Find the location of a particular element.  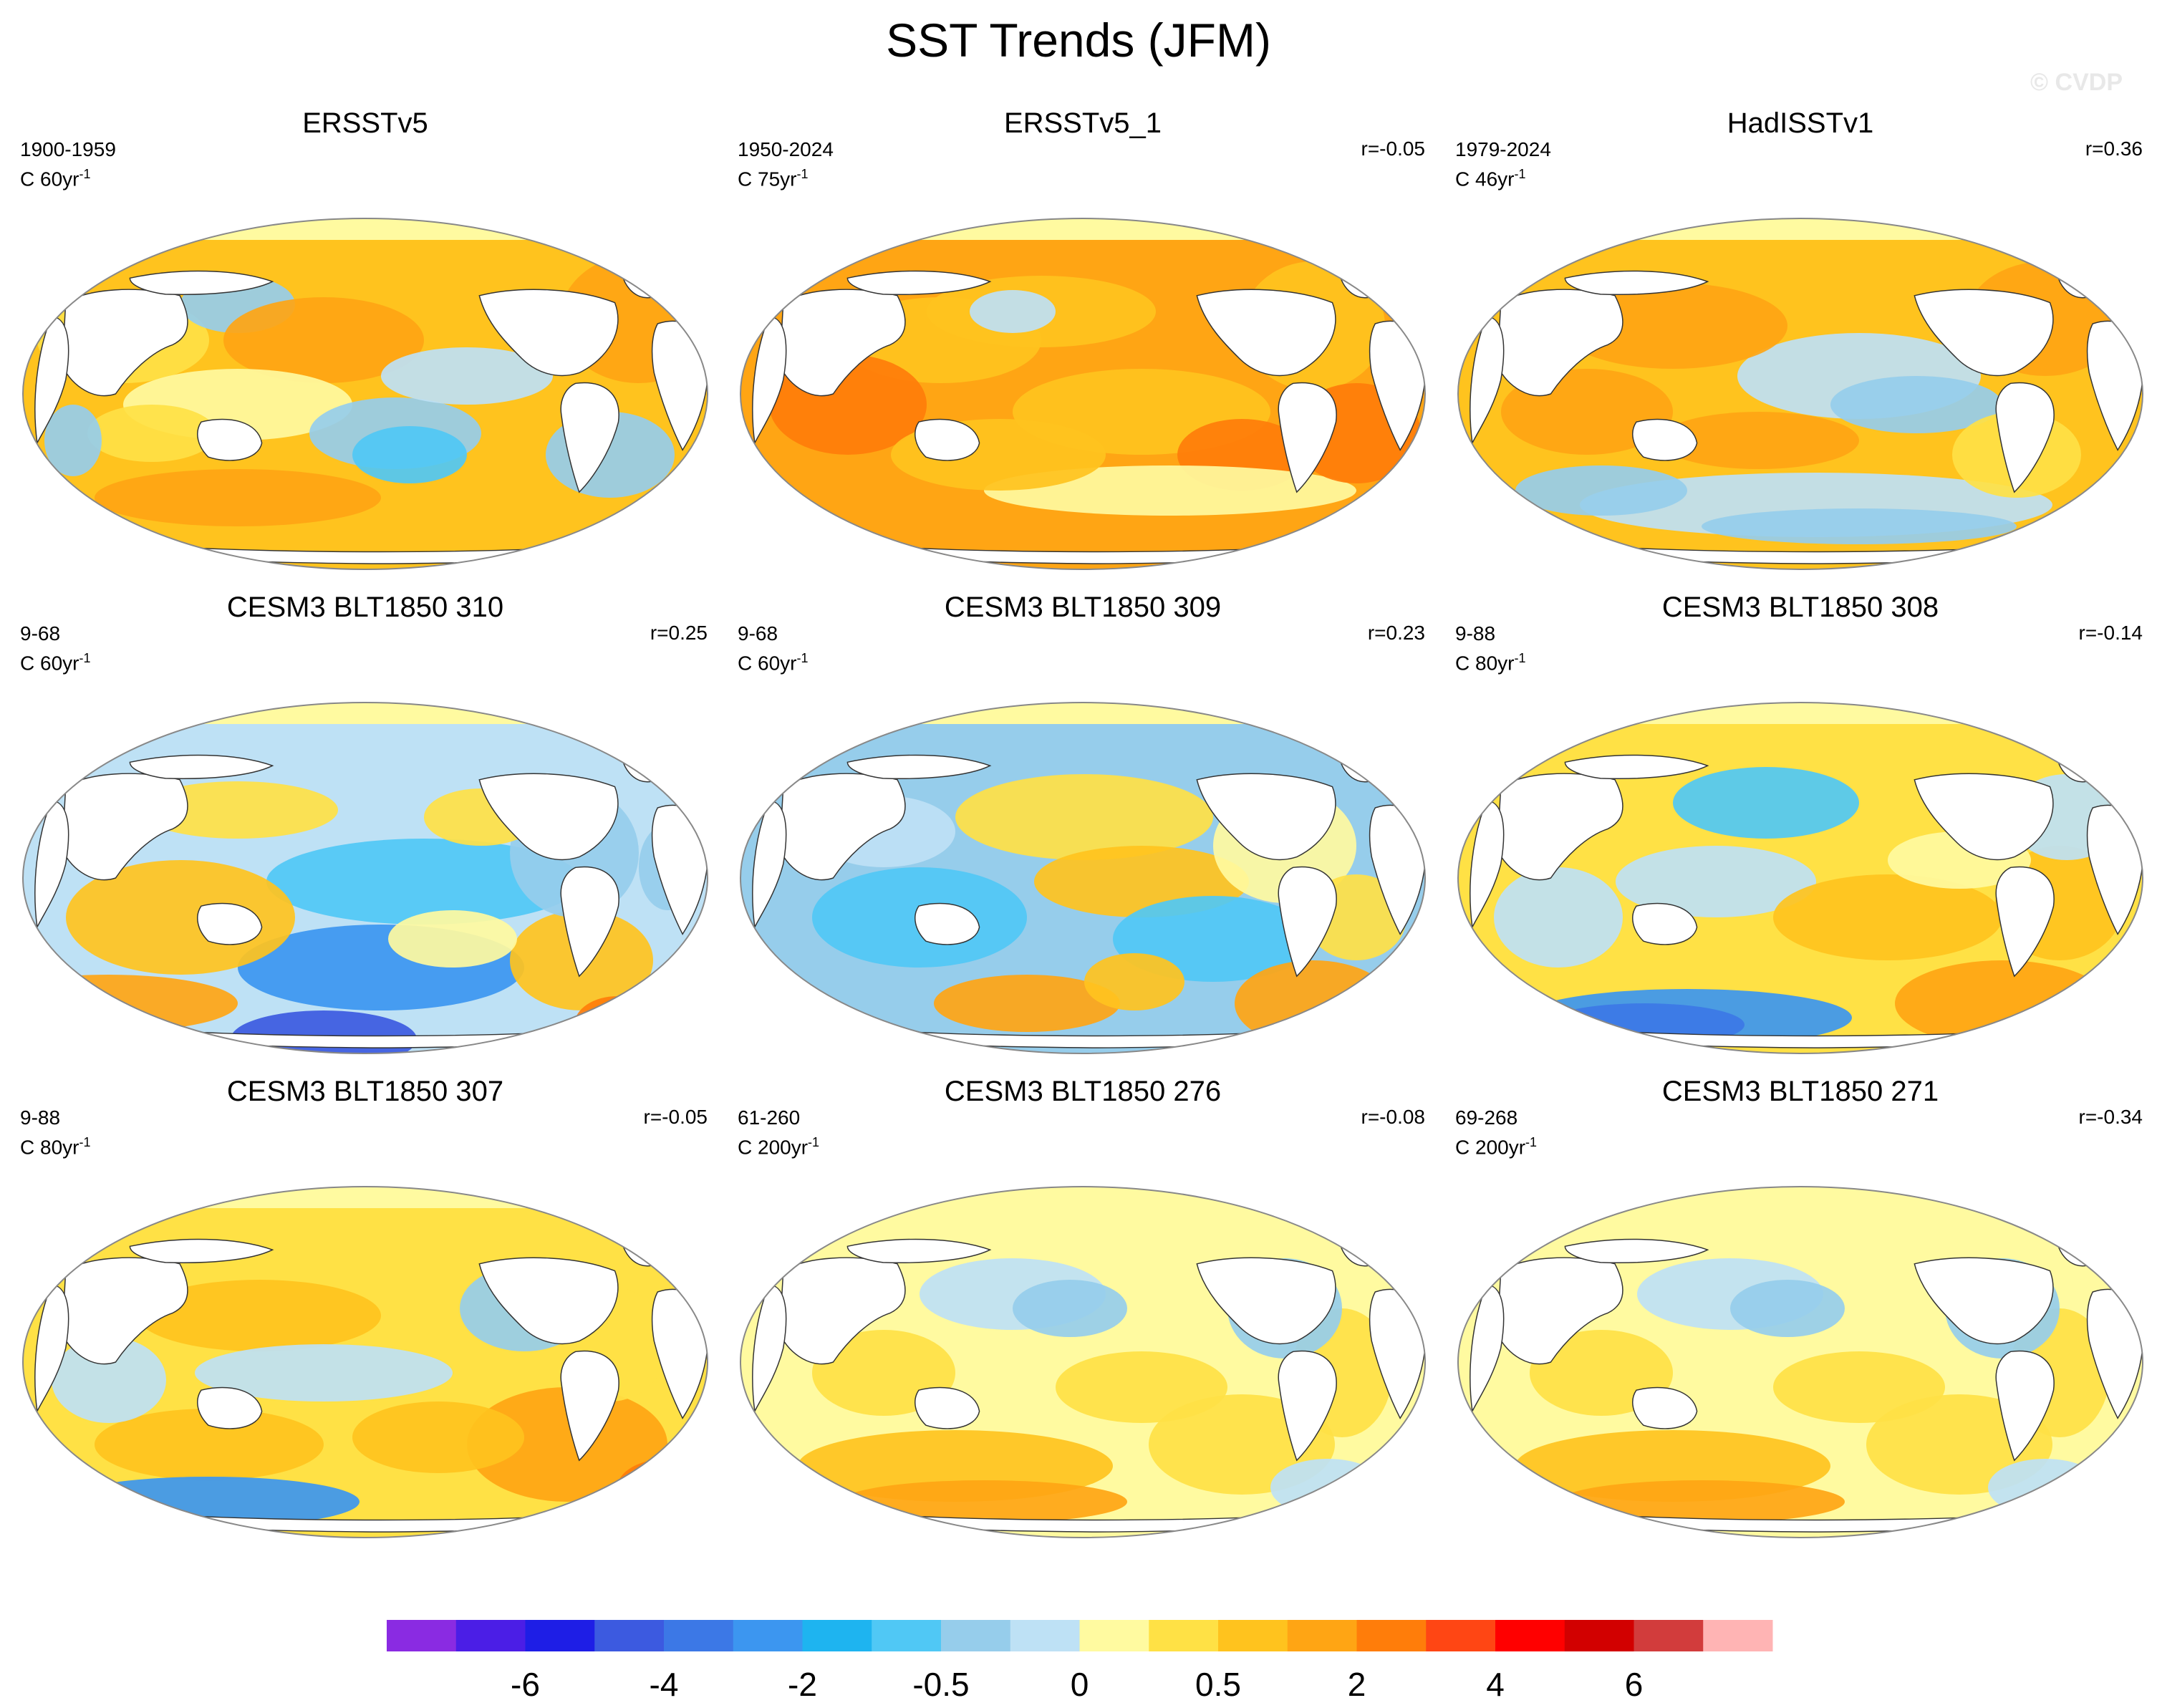

panel-correlation: r=-0.05 is located at coordinates (1393, 149).